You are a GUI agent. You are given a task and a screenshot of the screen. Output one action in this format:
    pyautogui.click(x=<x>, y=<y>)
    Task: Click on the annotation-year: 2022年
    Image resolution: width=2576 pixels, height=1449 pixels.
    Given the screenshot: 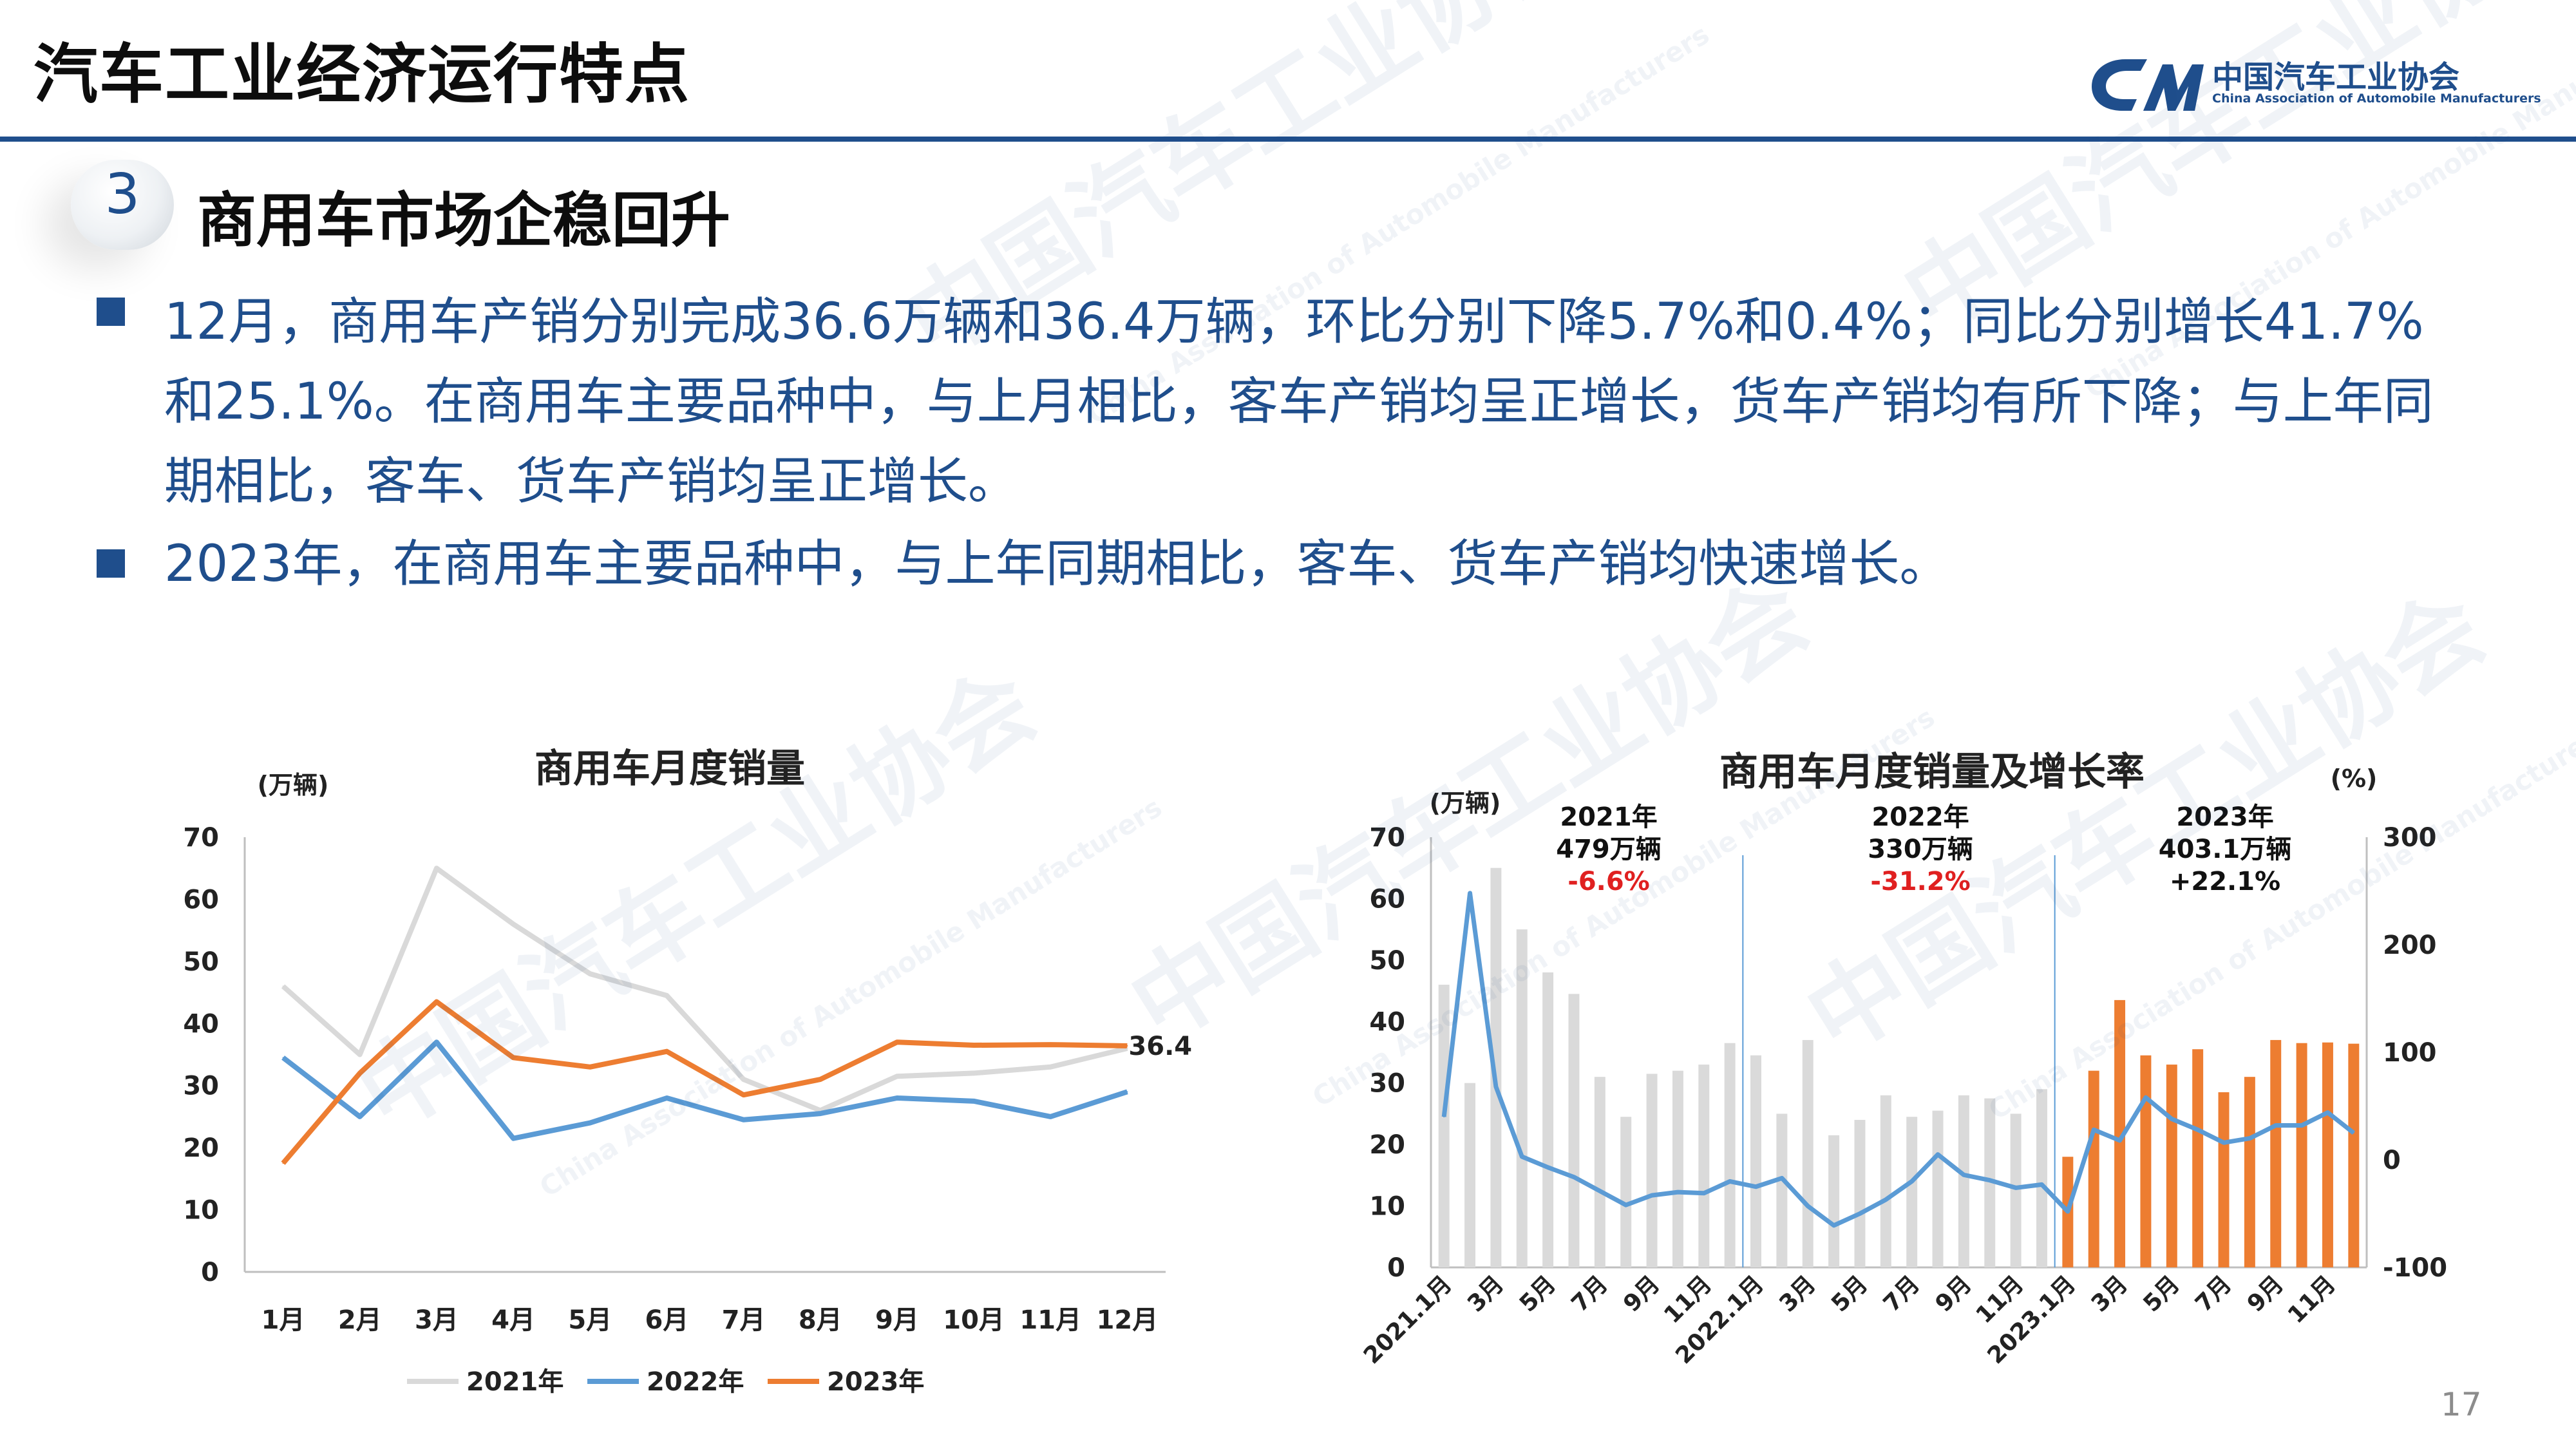 What is the action you would take?
    pyautogui.click(x=1920, y=817)
    